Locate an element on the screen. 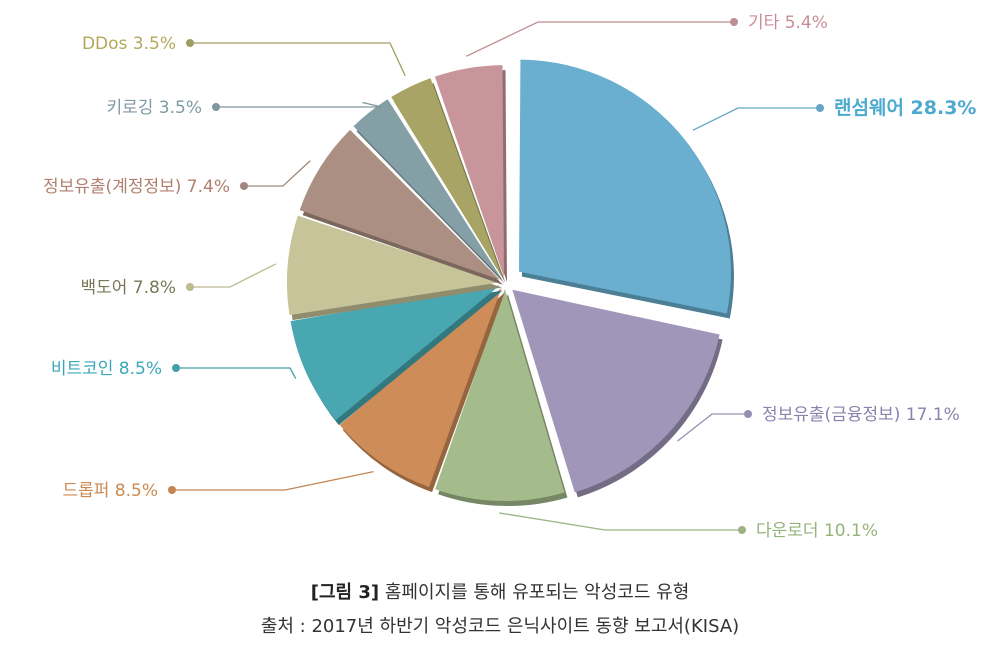 Image resolution: width=1000 pixels, height=650 pixels. slice-label-name: 비트코인 is located at coordinates (85, 369).